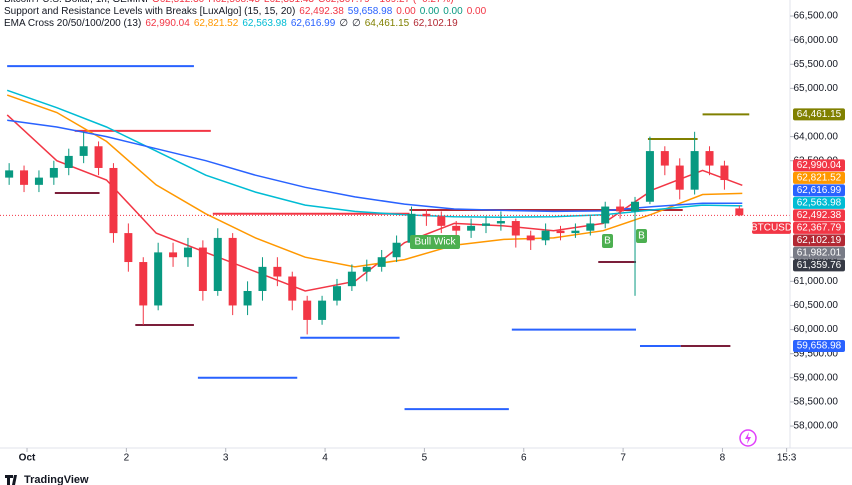 The image size is (852, 485). What do you see at coordinates (816, 281) in the screenshot?
I see `y-tick-label: 61,000.00` at bounding box center [816, 281].